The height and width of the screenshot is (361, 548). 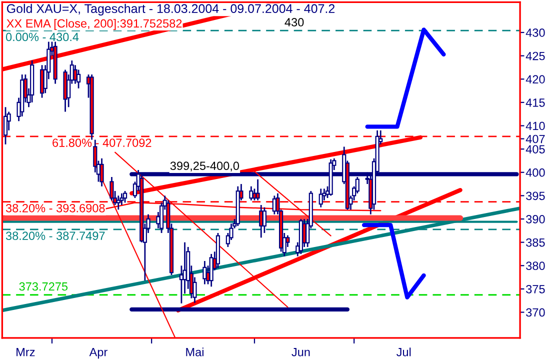 What do you see at coordinates (535, 139) in the screenshot?
I see `y-tick-label: 407` at bounding box center [535, 139].